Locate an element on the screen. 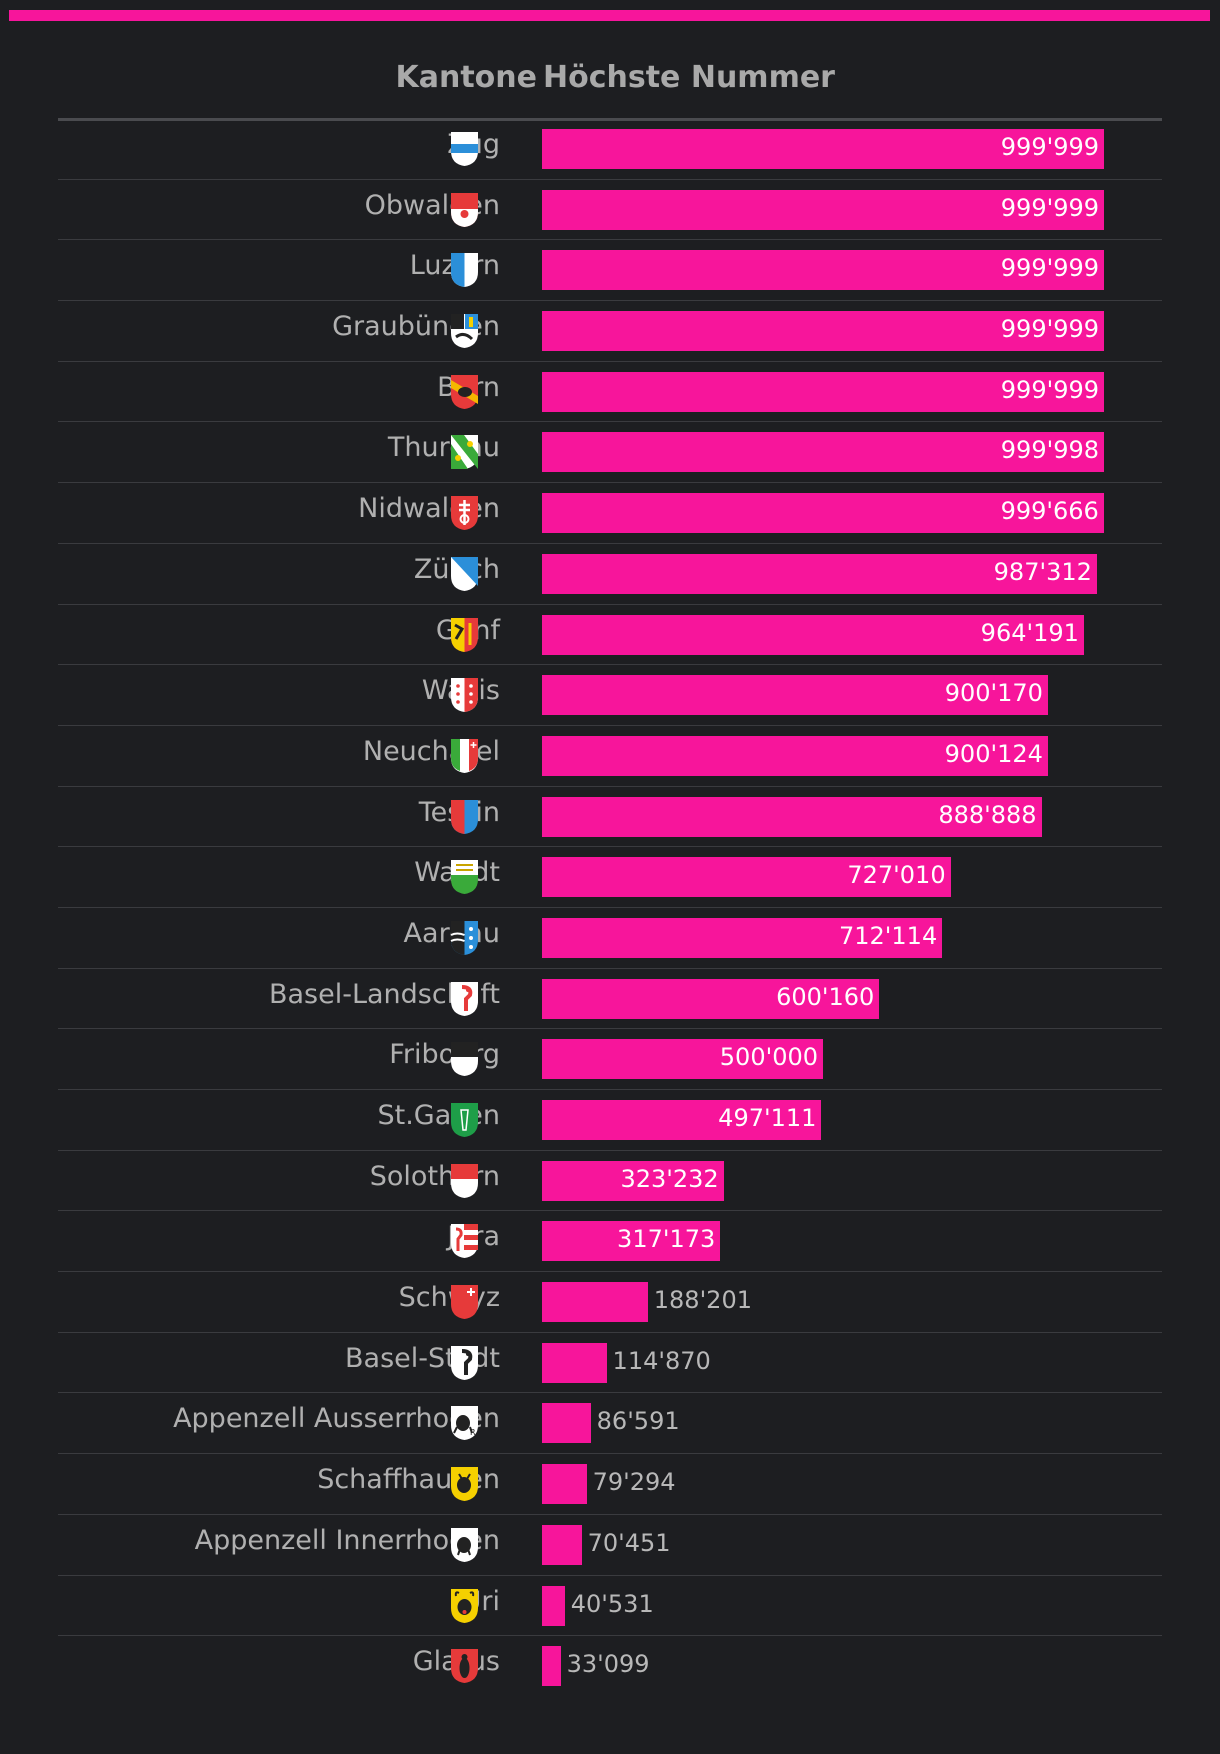  top-accent-bar is located at coordinates (609, 15).